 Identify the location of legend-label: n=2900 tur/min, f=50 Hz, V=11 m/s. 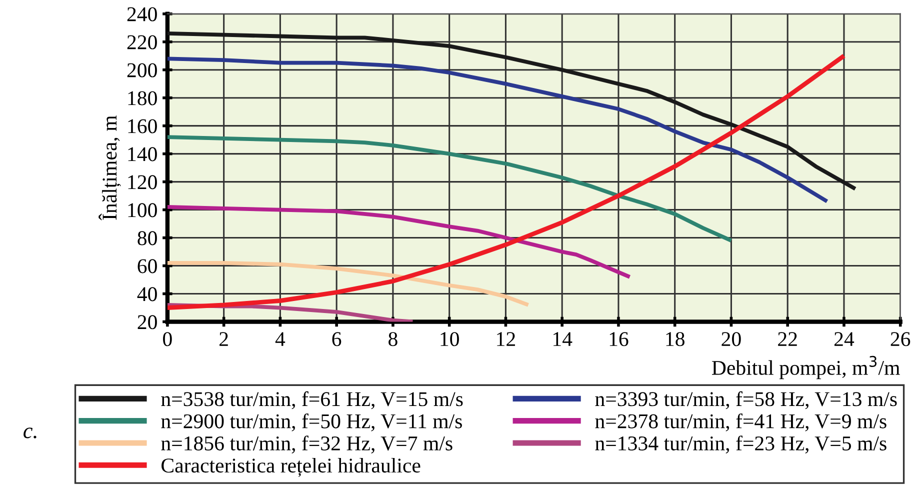
(311, 422).